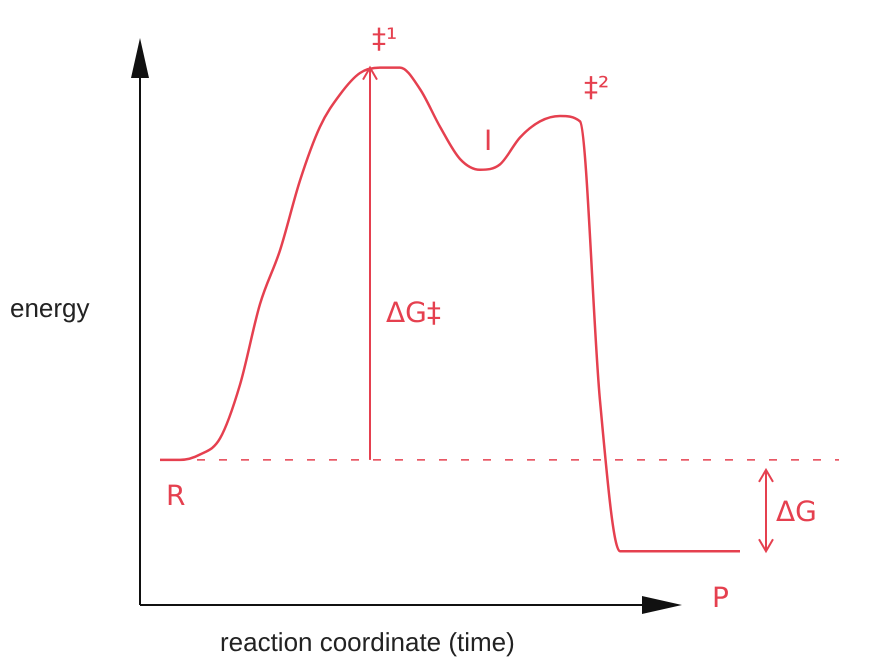  Describe the element at coordinates (796, 511) in the screenshot. I see `text: ΔG` at that location.